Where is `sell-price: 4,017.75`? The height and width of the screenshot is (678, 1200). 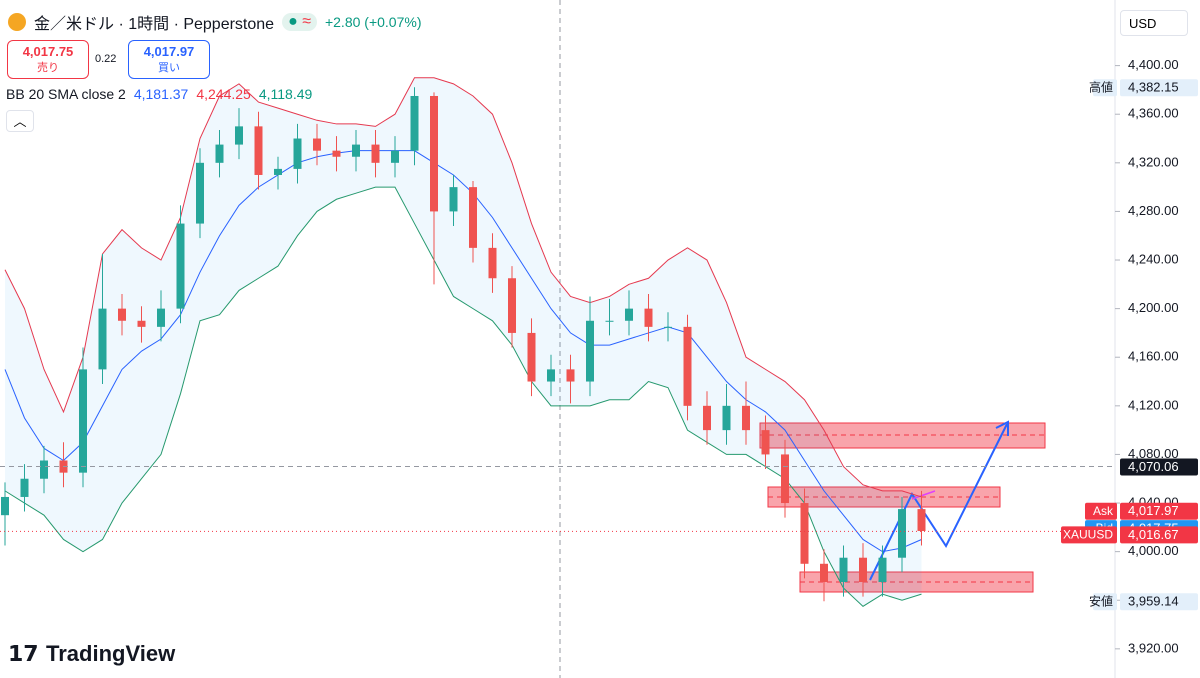 sell-price: 4,017.75 is located at coordinates (48, 51).